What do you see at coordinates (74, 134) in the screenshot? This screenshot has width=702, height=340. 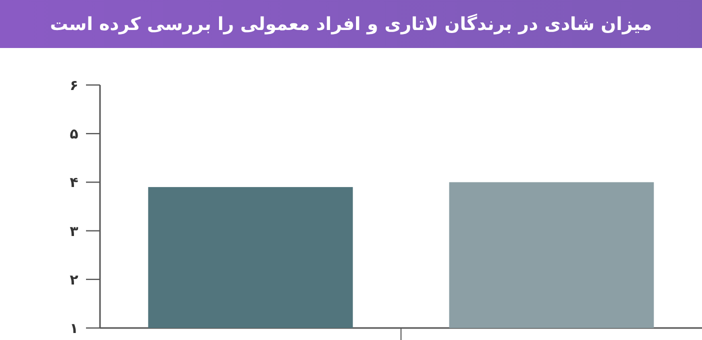 I see `ytick: ۵` at bounding box center [74, 134].